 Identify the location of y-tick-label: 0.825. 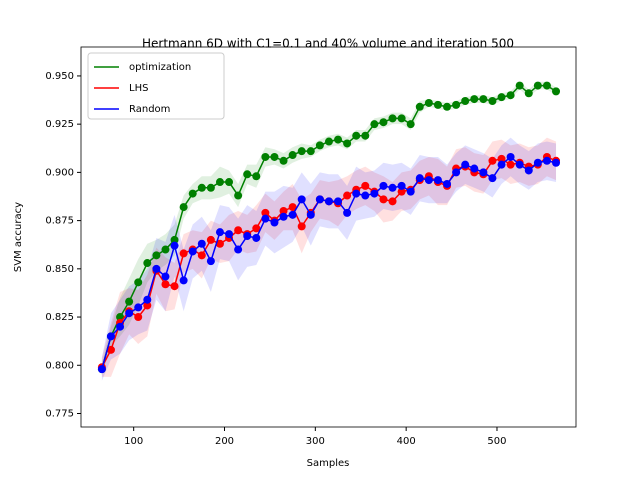
(59, 317).